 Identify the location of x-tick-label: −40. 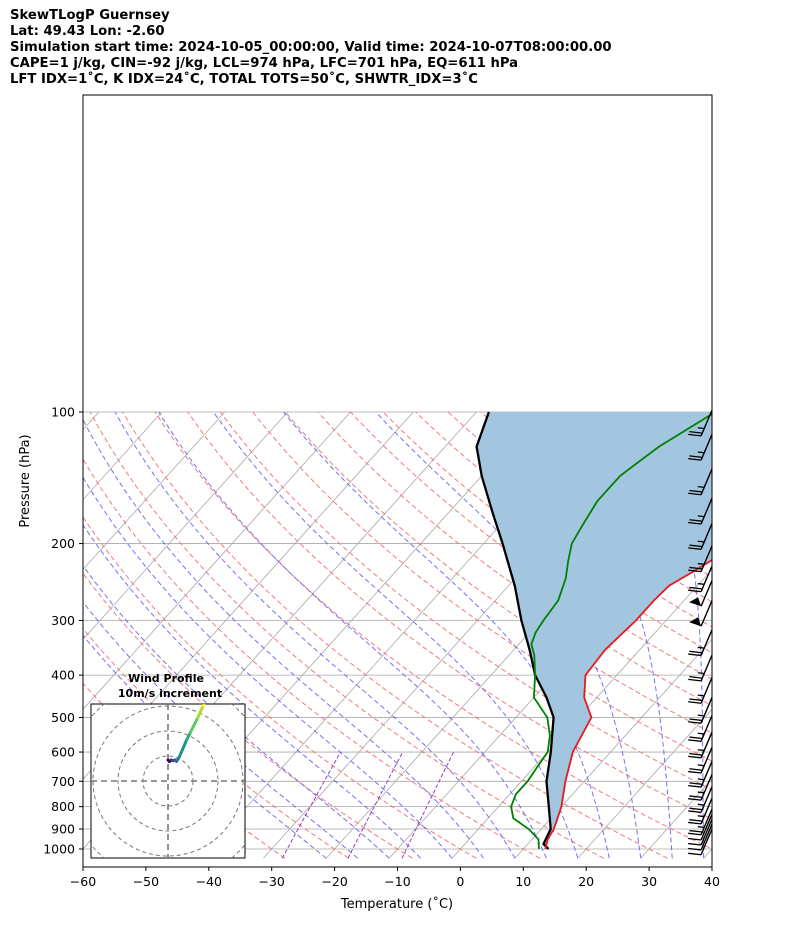
(209, 881).